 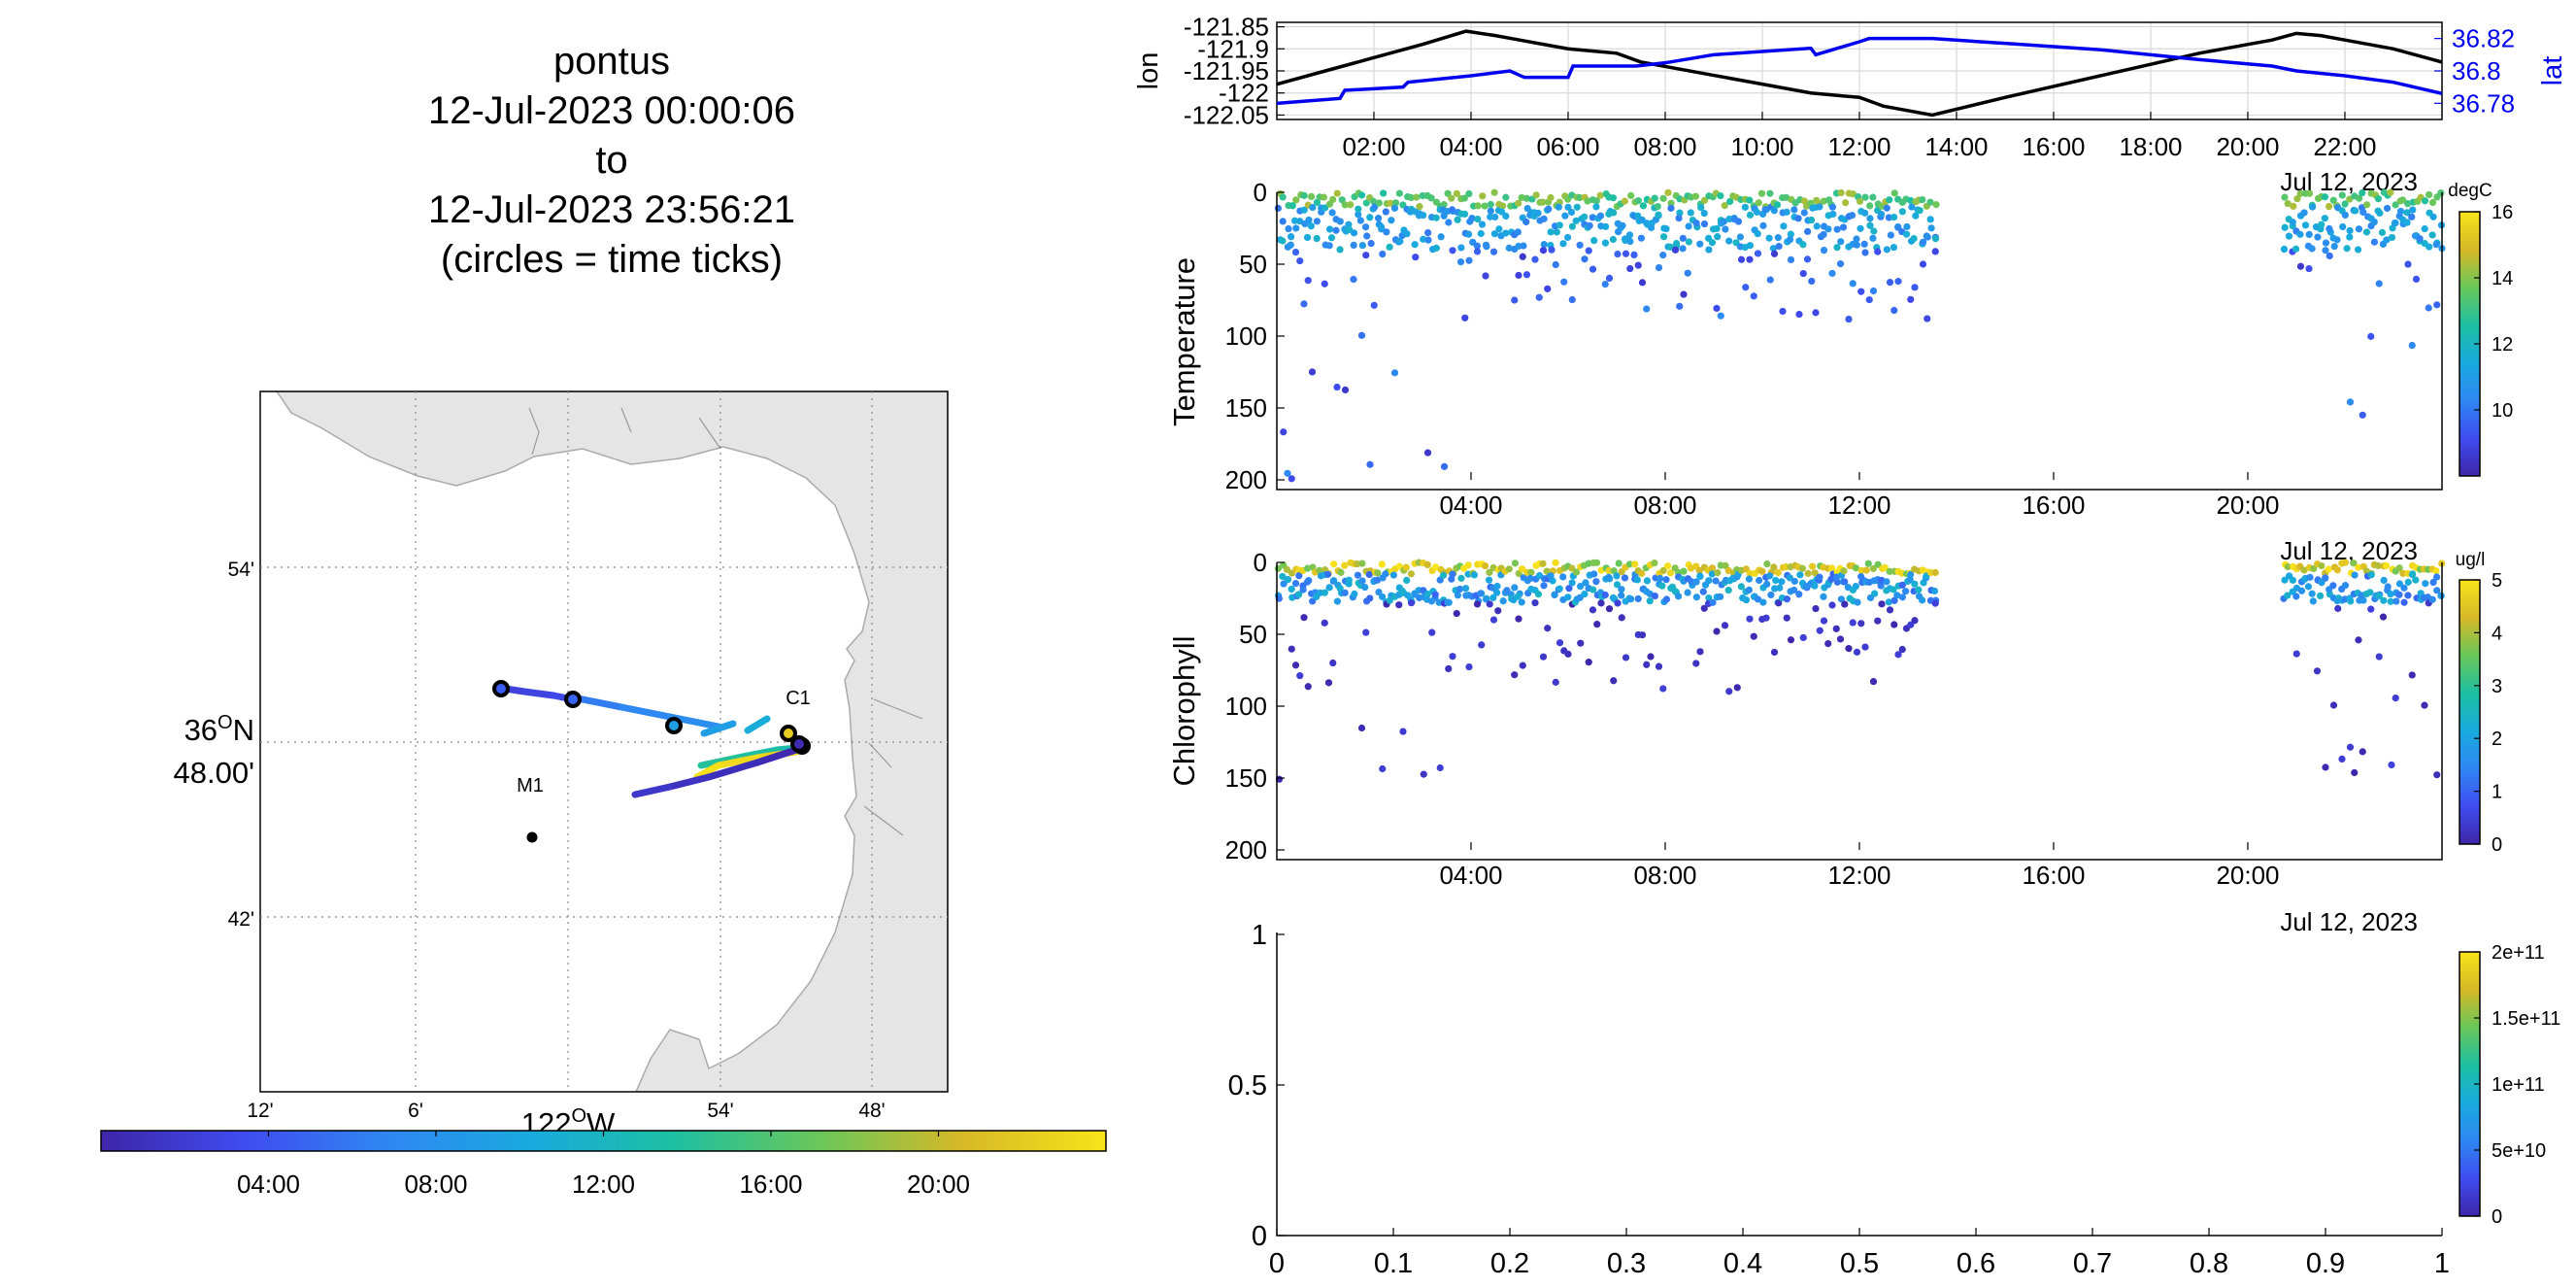 What do you see at coordinates (2053, 505) in the screenshot?
I see `x-tick-label: 16:00` at bounding box center [2053, 505].